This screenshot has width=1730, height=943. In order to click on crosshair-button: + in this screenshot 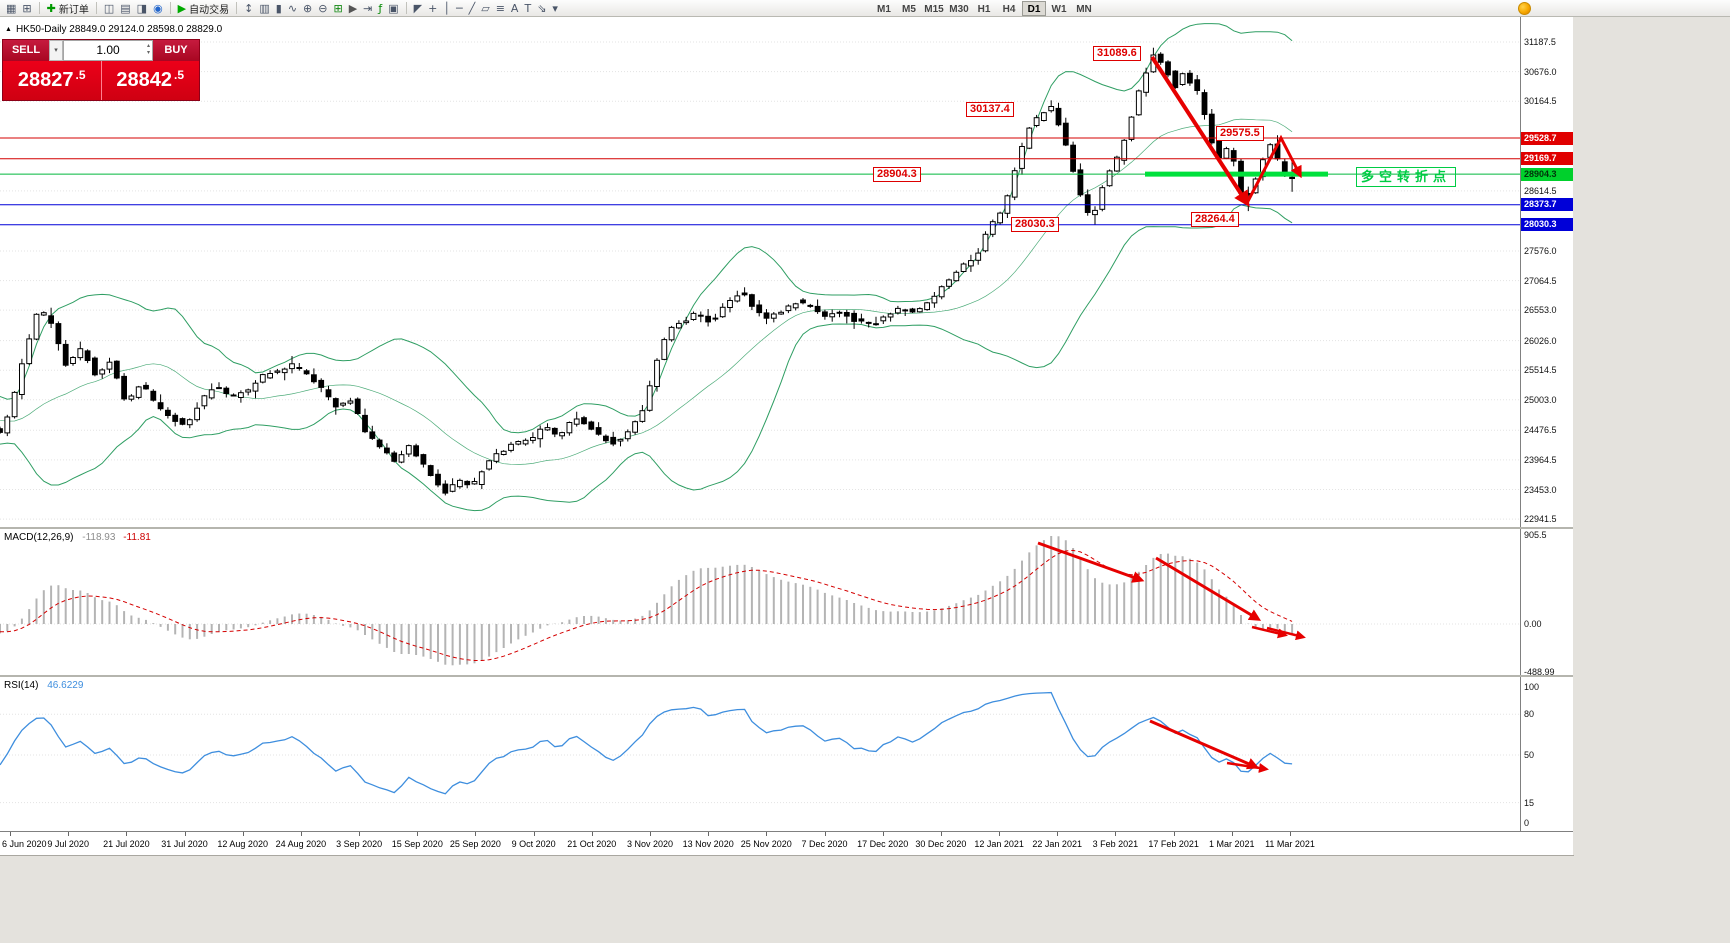, I will do `click(432, 8)`.